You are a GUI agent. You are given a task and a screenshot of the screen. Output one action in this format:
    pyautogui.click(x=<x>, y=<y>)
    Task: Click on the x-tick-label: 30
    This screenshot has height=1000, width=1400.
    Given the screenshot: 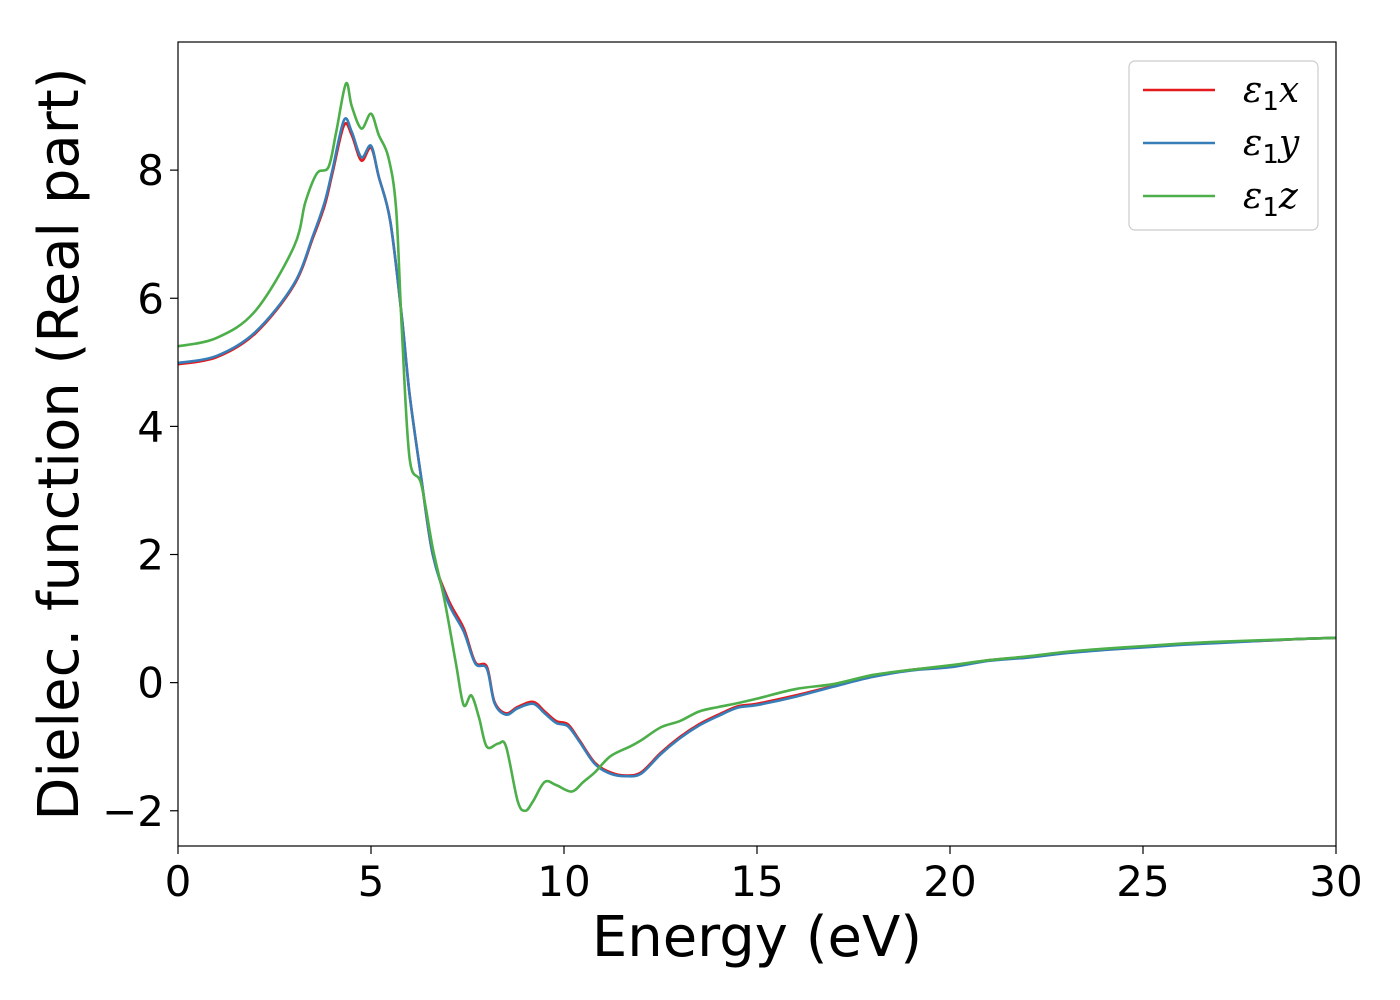 What is the action you would take?
    pyautogui.click(x=1335, y=881)
    